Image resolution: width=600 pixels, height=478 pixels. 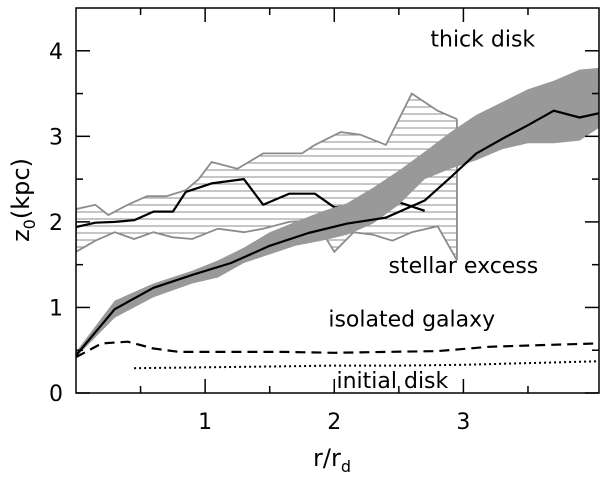 What do you see at coordinates (334, 422) in the screenshot?
I see `x-tick-label: 2` at bounding box center [334, 422].